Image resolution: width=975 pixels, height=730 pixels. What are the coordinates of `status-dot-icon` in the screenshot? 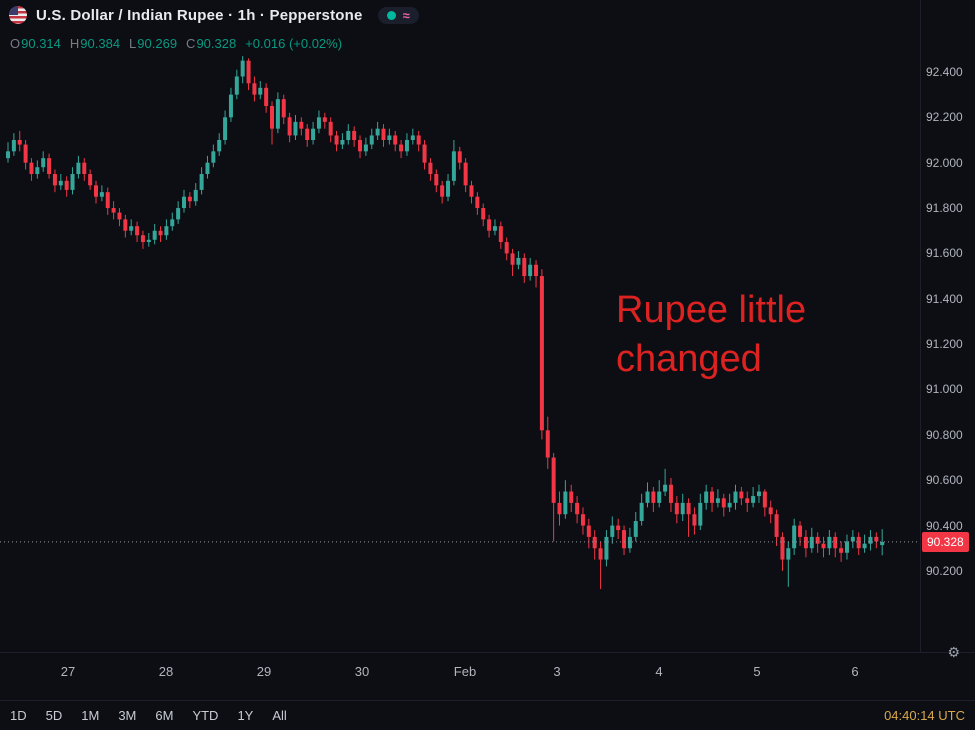 It's located at (391, 15).